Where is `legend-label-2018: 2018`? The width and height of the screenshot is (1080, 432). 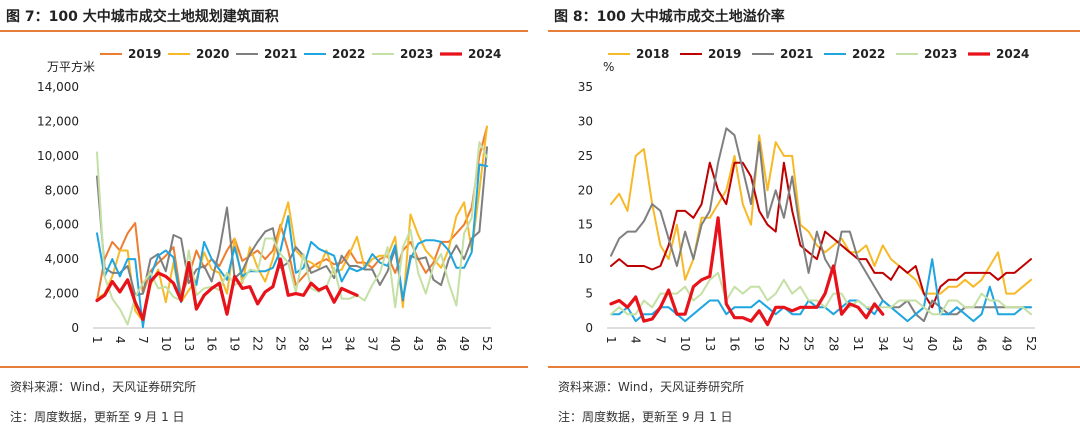
legend-label-2018: 2018 is located at coordinates (652, 54).